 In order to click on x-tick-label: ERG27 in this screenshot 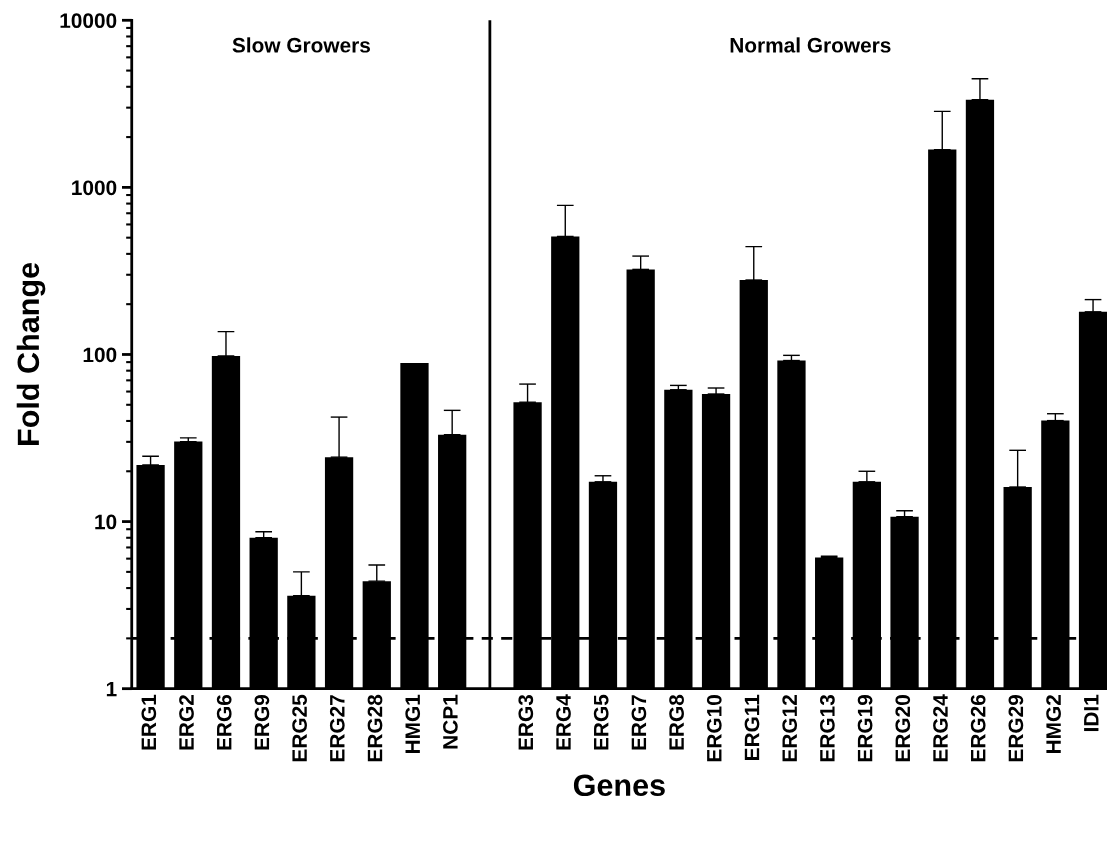, I will do `click(337, 728)`.